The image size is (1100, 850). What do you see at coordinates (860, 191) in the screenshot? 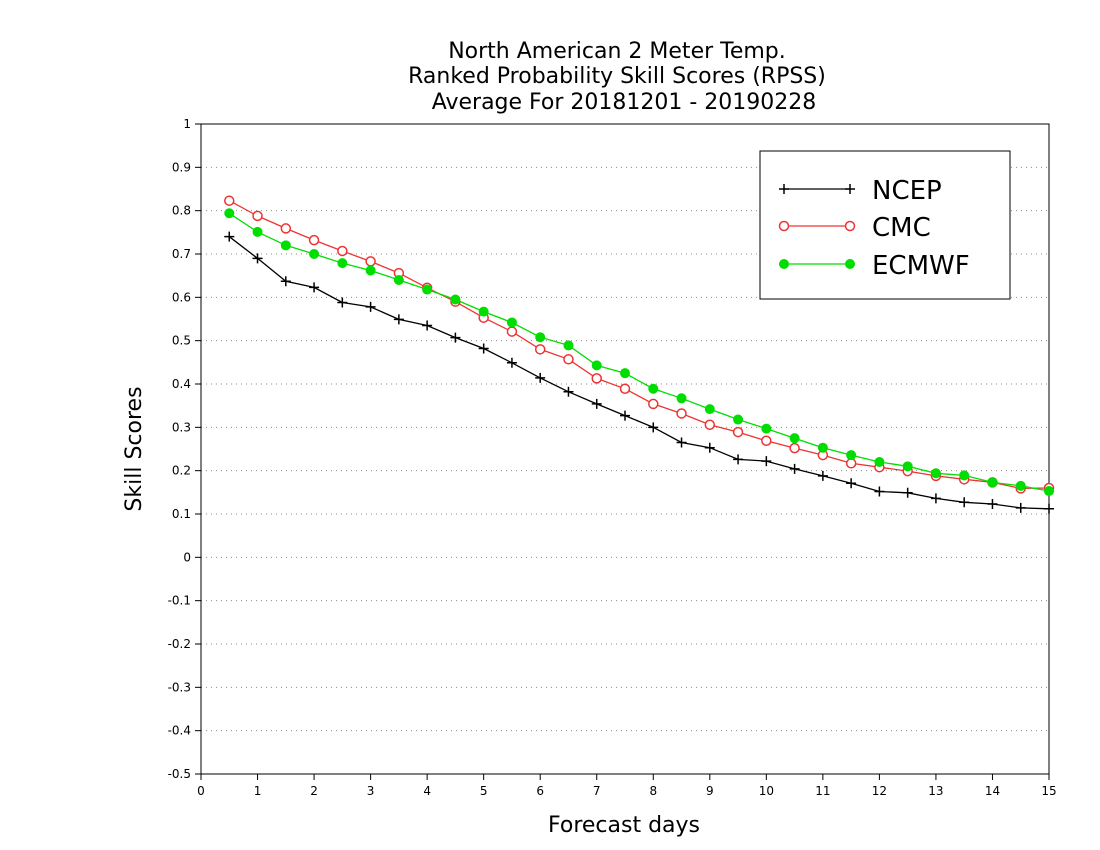
I see `legend-item-ncep: NCEP` at bounding box center [860, 191].